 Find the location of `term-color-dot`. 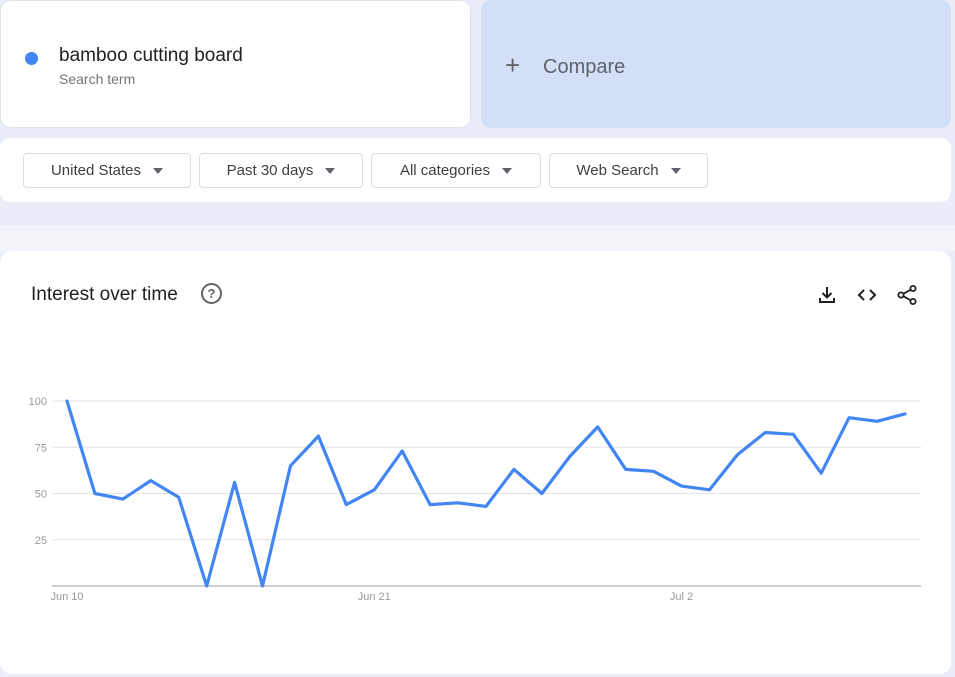

term-color-dot is located at coordinates (31, 58).